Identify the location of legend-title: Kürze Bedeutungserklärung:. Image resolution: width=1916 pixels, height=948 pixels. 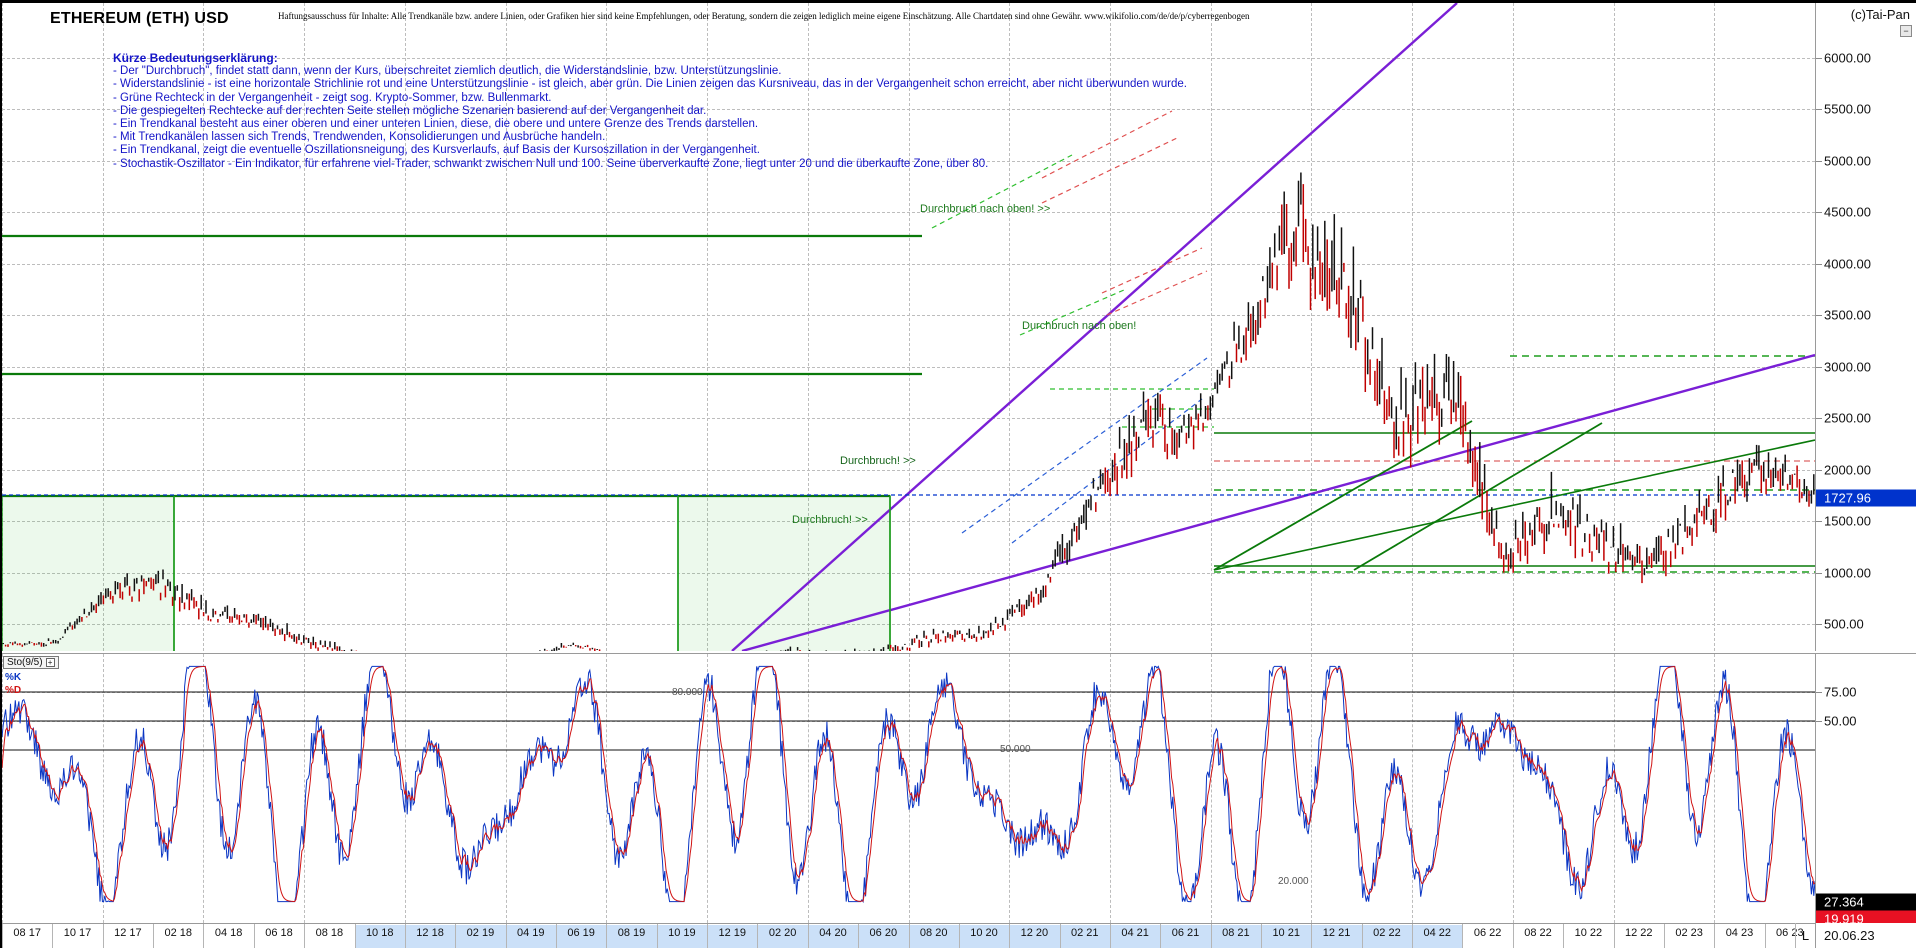
(195, 58).